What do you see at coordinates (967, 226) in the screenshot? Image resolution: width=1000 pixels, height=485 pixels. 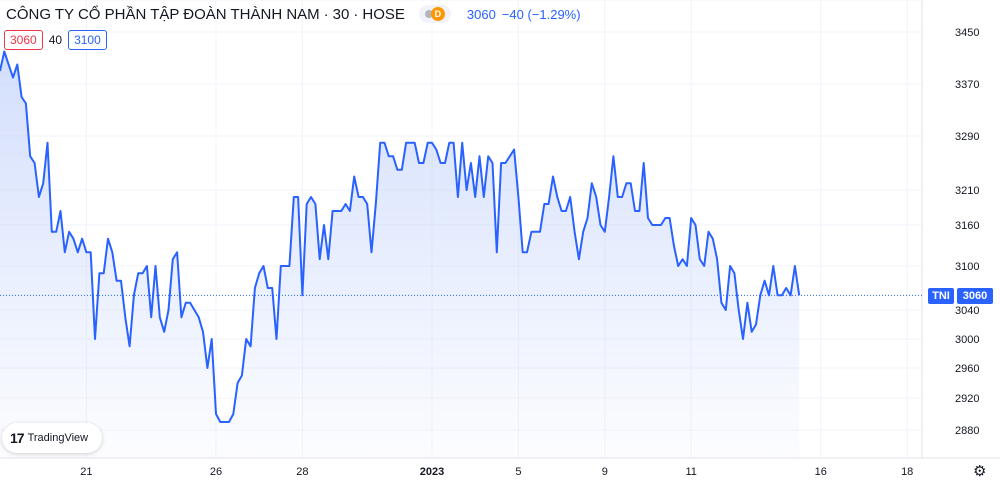 I see `price-tick-label: 3160` at bounding box center [967, 226].